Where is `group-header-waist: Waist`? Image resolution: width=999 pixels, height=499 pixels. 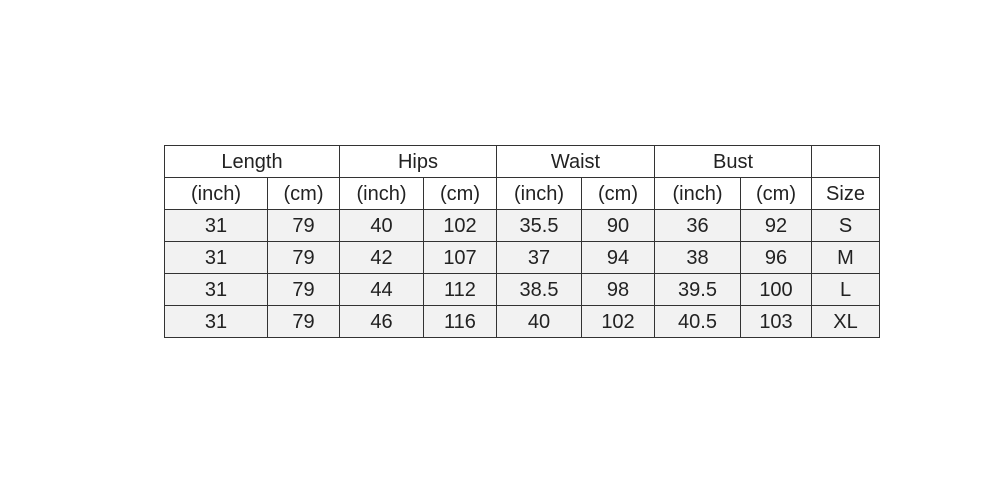 group-header-waist: Waist is located at coordinates (575, 161).